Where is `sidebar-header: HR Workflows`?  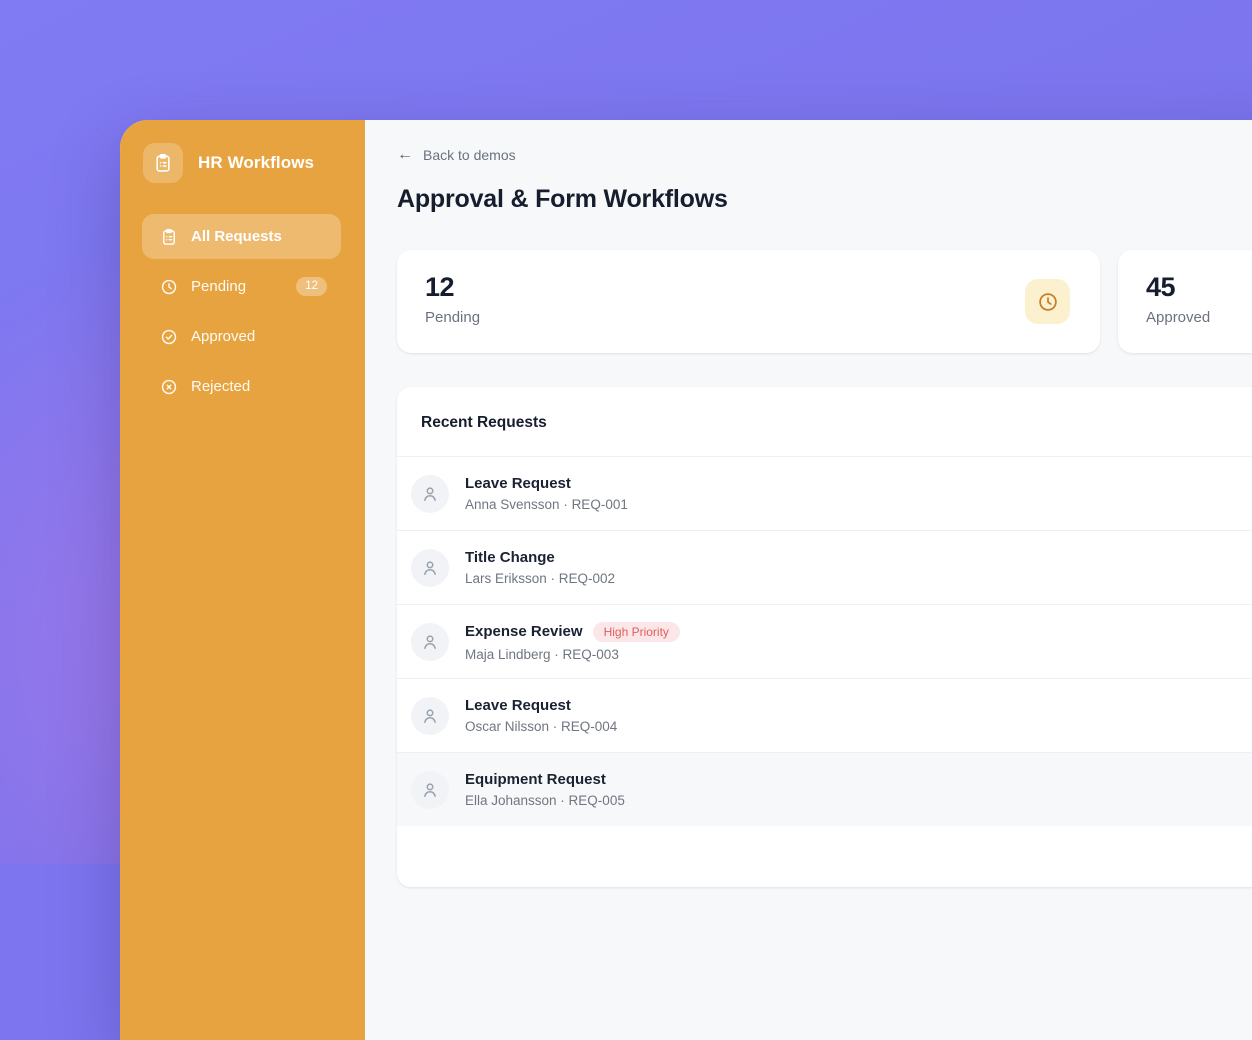 sidebar-header: HR Workflows is located at coordinates (241, 163).